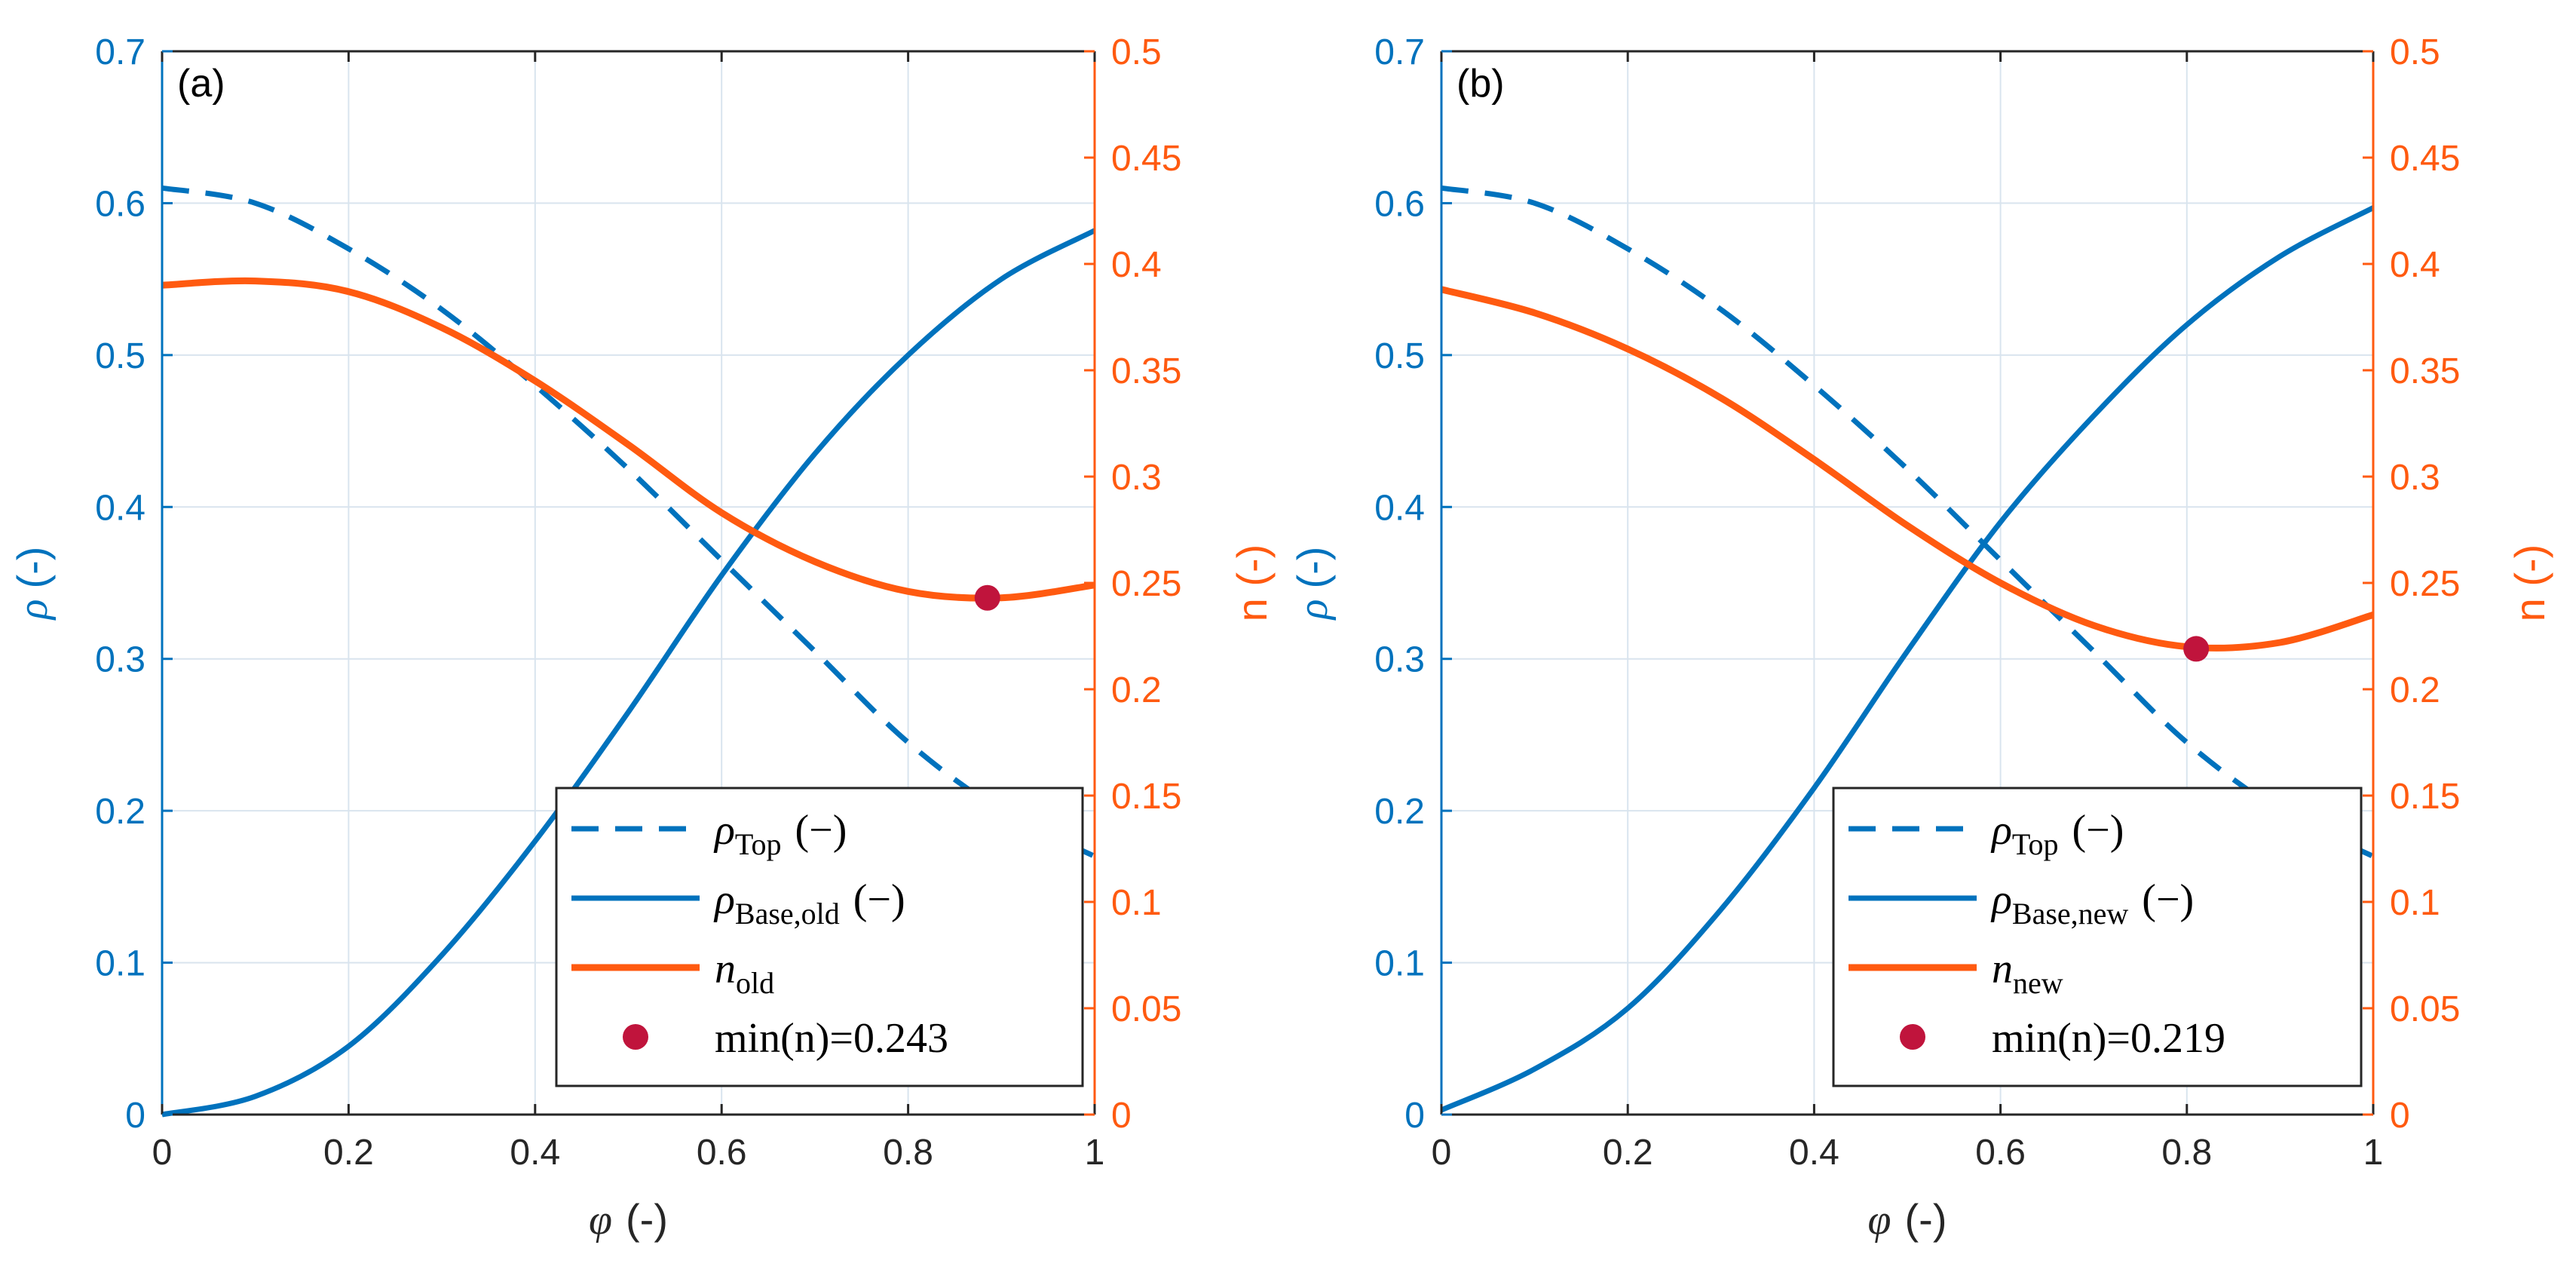 This screenshot has height=1285, width=2576. What do you see at coordinates (758, 844) in the screenshot?
I see `legend-label-subscript: Top` at bounding box center [758, 844].